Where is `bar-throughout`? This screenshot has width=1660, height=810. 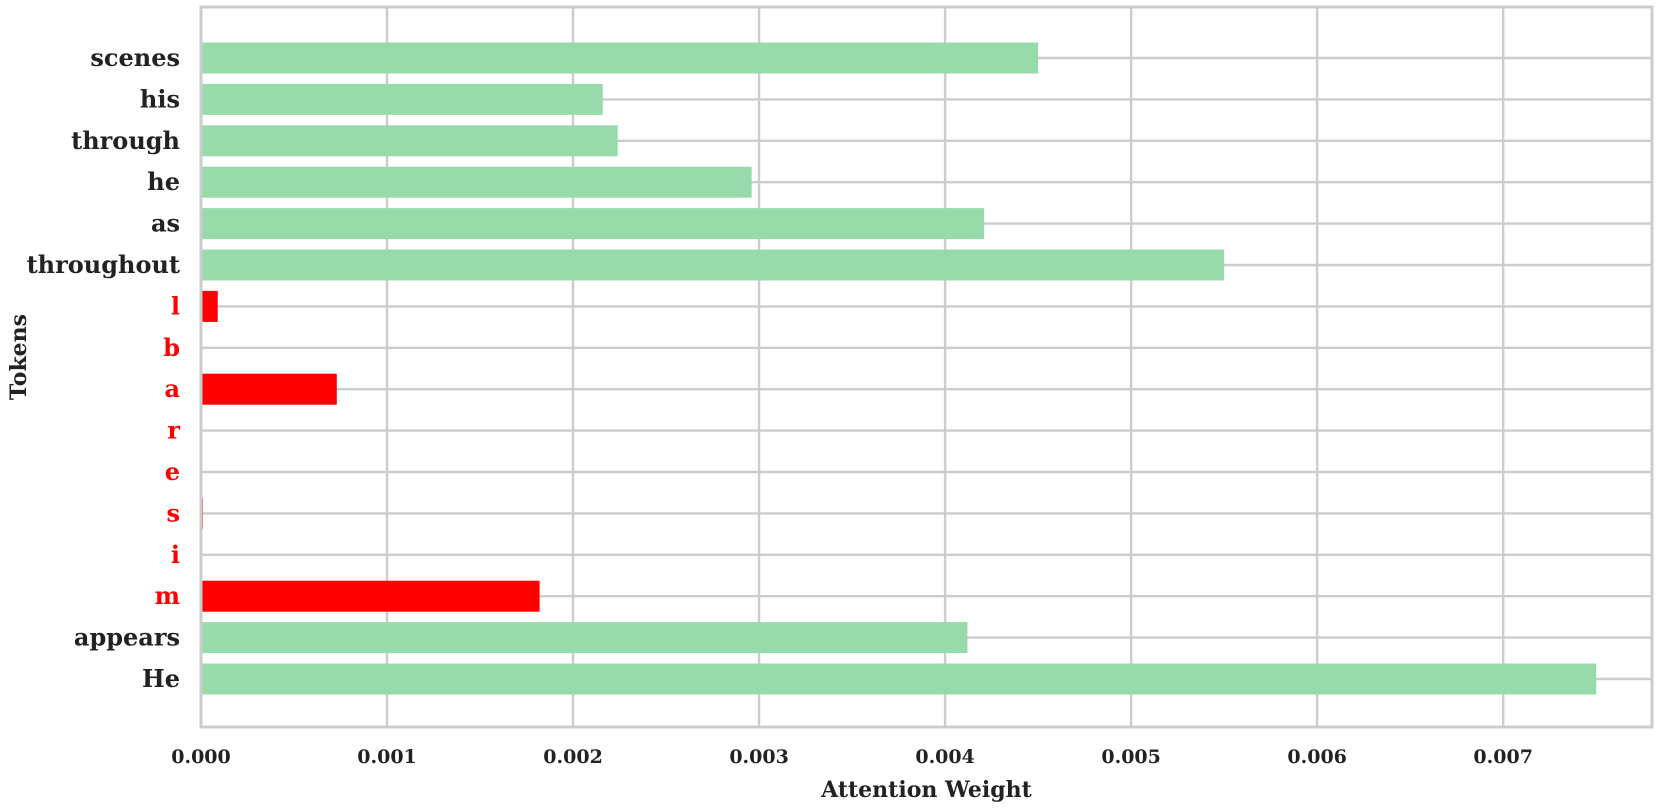
bar-throughout is located at coordinates (713, 265).